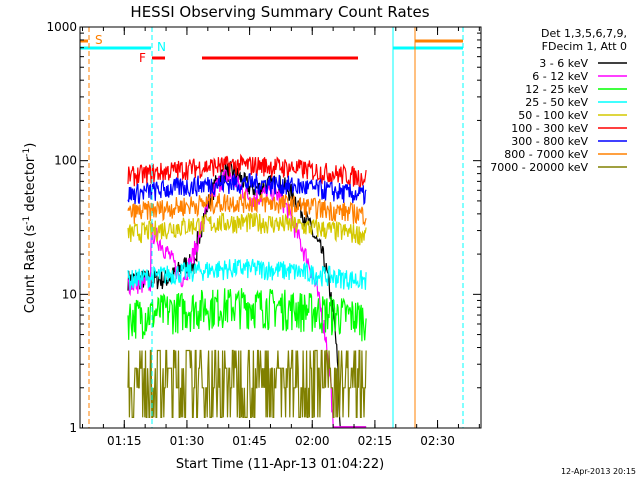  Describe the element at coordinates (598, 471) in the screenshot. I see `footer-timestamp: 12-Apr-2013 20:15` at that location.